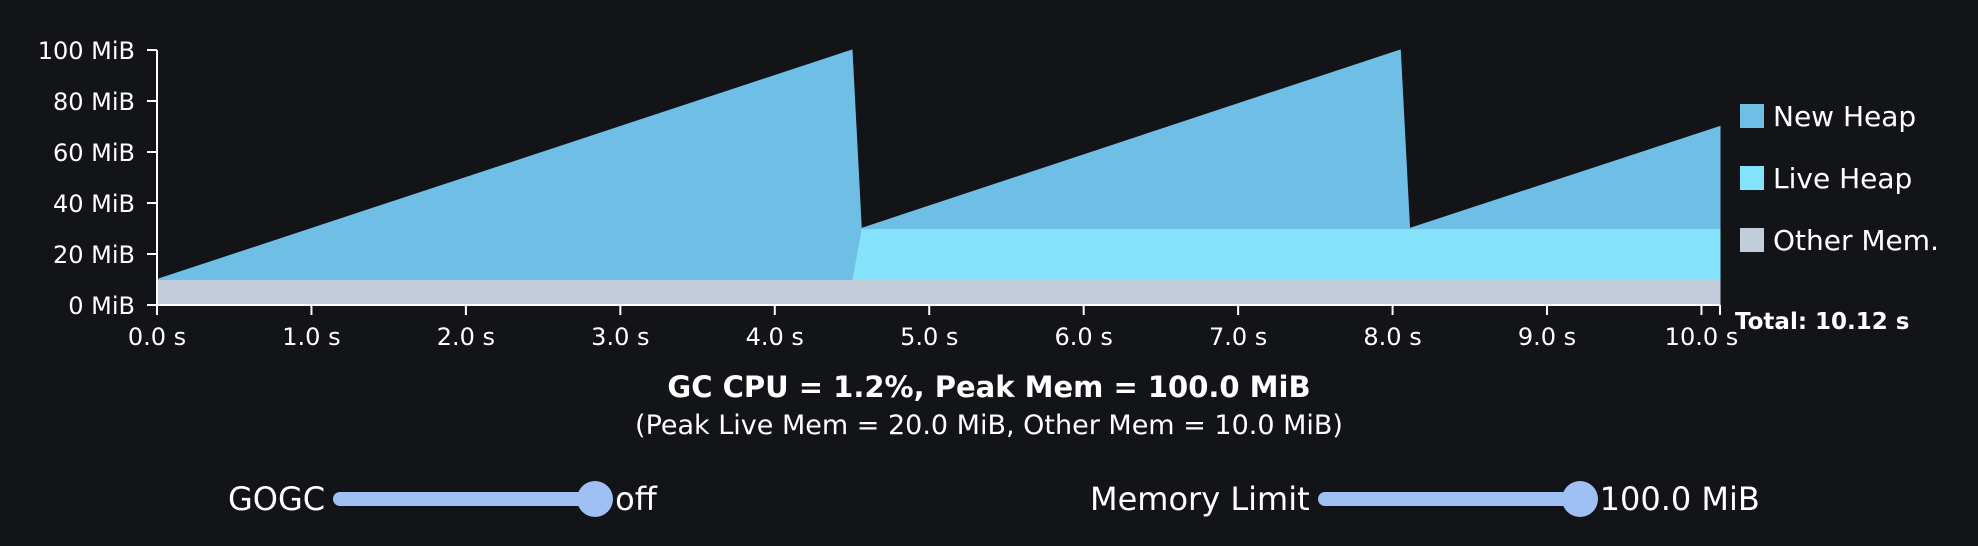 The height and width of the screenshot is (546, 1978). What do you see at coordinates (620, 337) in the screenshot?
I see `x-tick-label: 3.0 s` at bounding box center [620, 337].